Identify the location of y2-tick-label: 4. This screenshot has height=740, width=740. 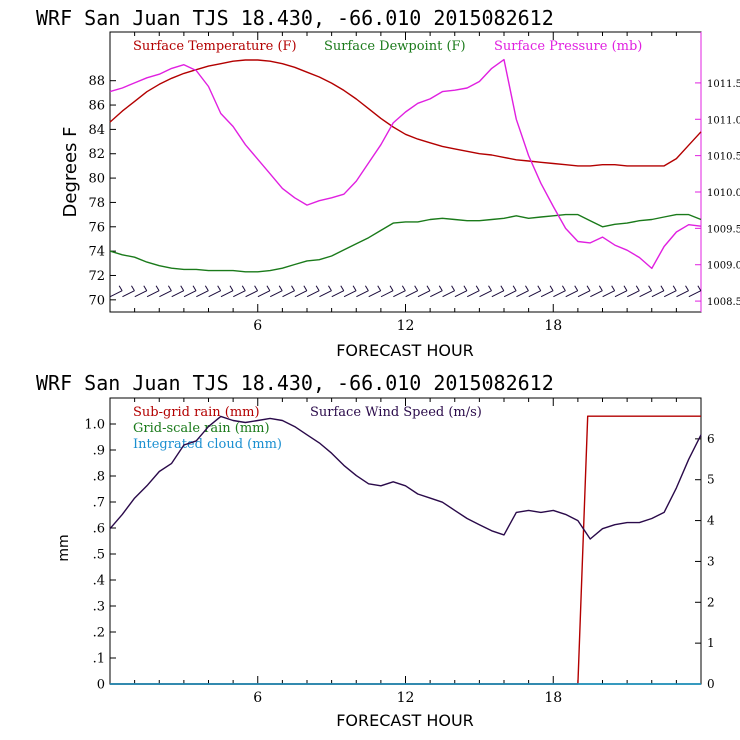
(711, 521).